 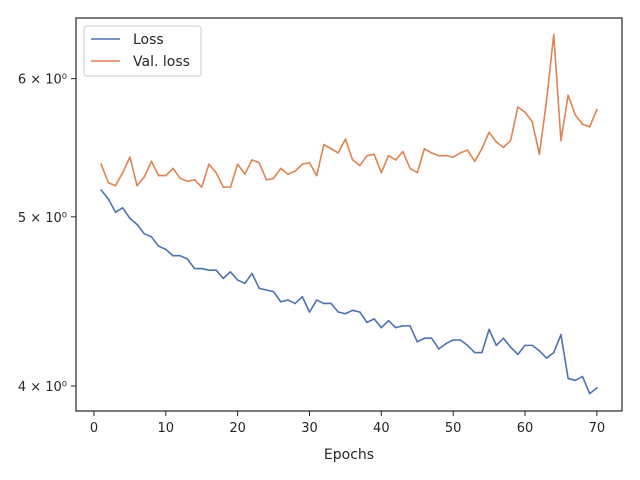 What do you see at coordinates (347, 423) in the screenshot?
I see `x-axis: 0 10 20 30 40 50 60 70` at bounding box center [347, 423].